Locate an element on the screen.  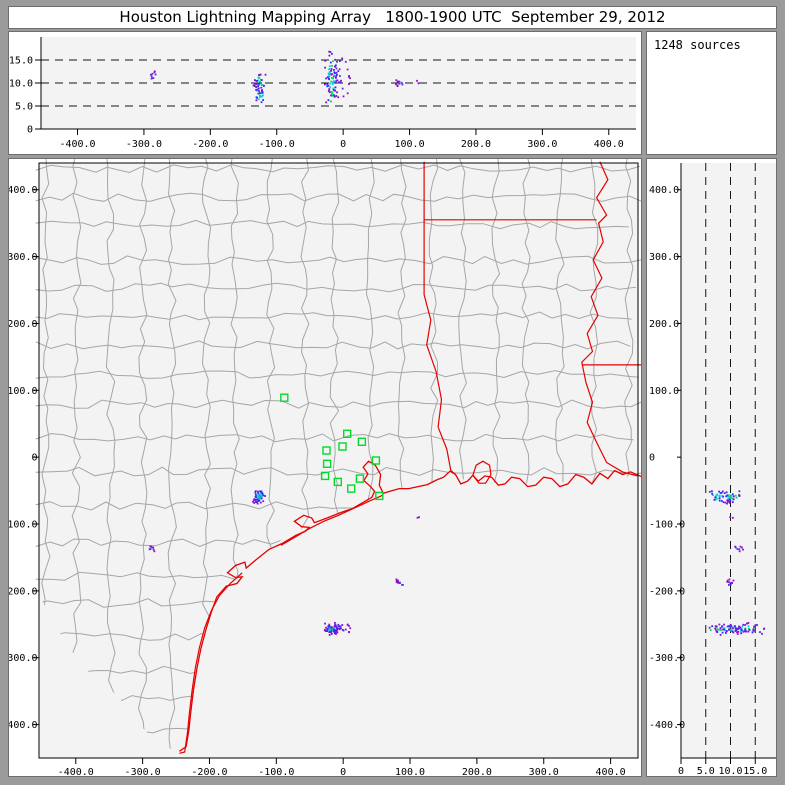
panel-source-count: 1248 sources is located at coordinates (711, 93).